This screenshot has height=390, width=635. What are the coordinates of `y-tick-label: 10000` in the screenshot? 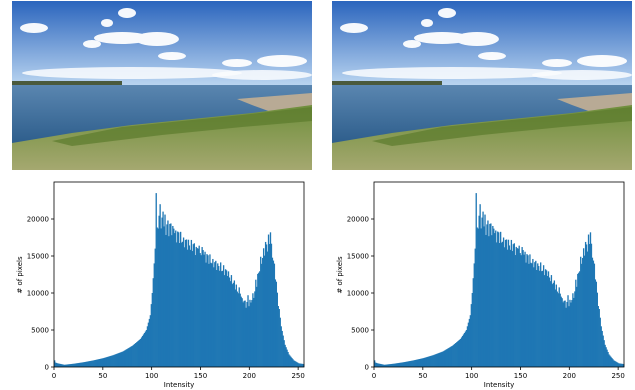 It's located at (38, 294).